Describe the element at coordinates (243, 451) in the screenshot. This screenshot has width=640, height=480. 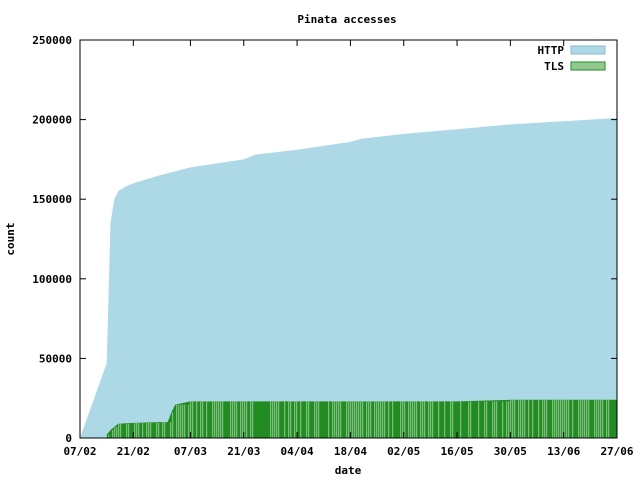
I see `x-tick-label: 21/03` at that location.